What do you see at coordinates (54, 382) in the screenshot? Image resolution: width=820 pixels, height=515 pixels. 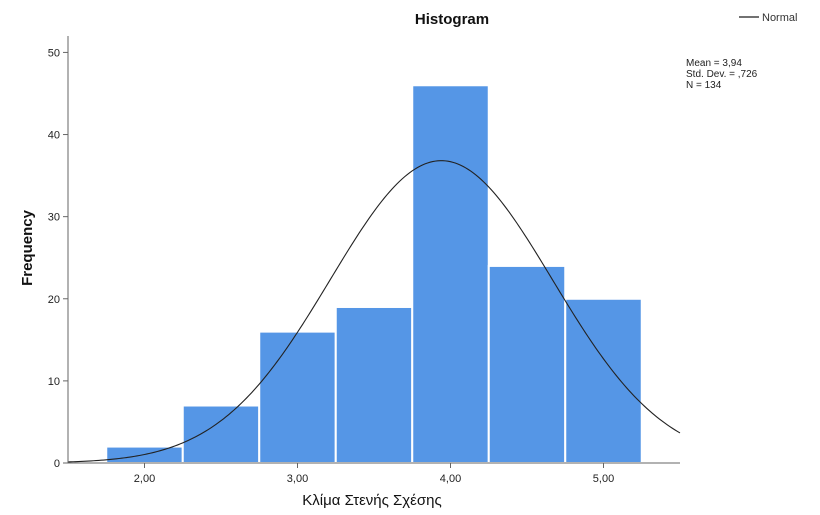 I see `y-tick-label: 10` at bounding box center [54, 382].